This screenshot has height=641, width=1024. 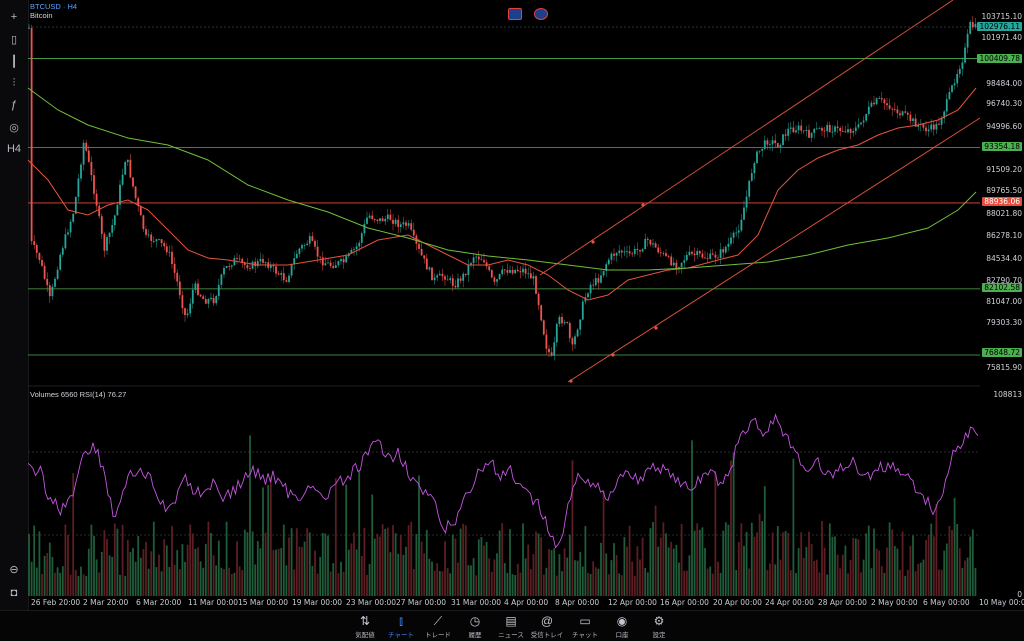 I want to click on function-icon: ƒ, so click(x=14, y=105).